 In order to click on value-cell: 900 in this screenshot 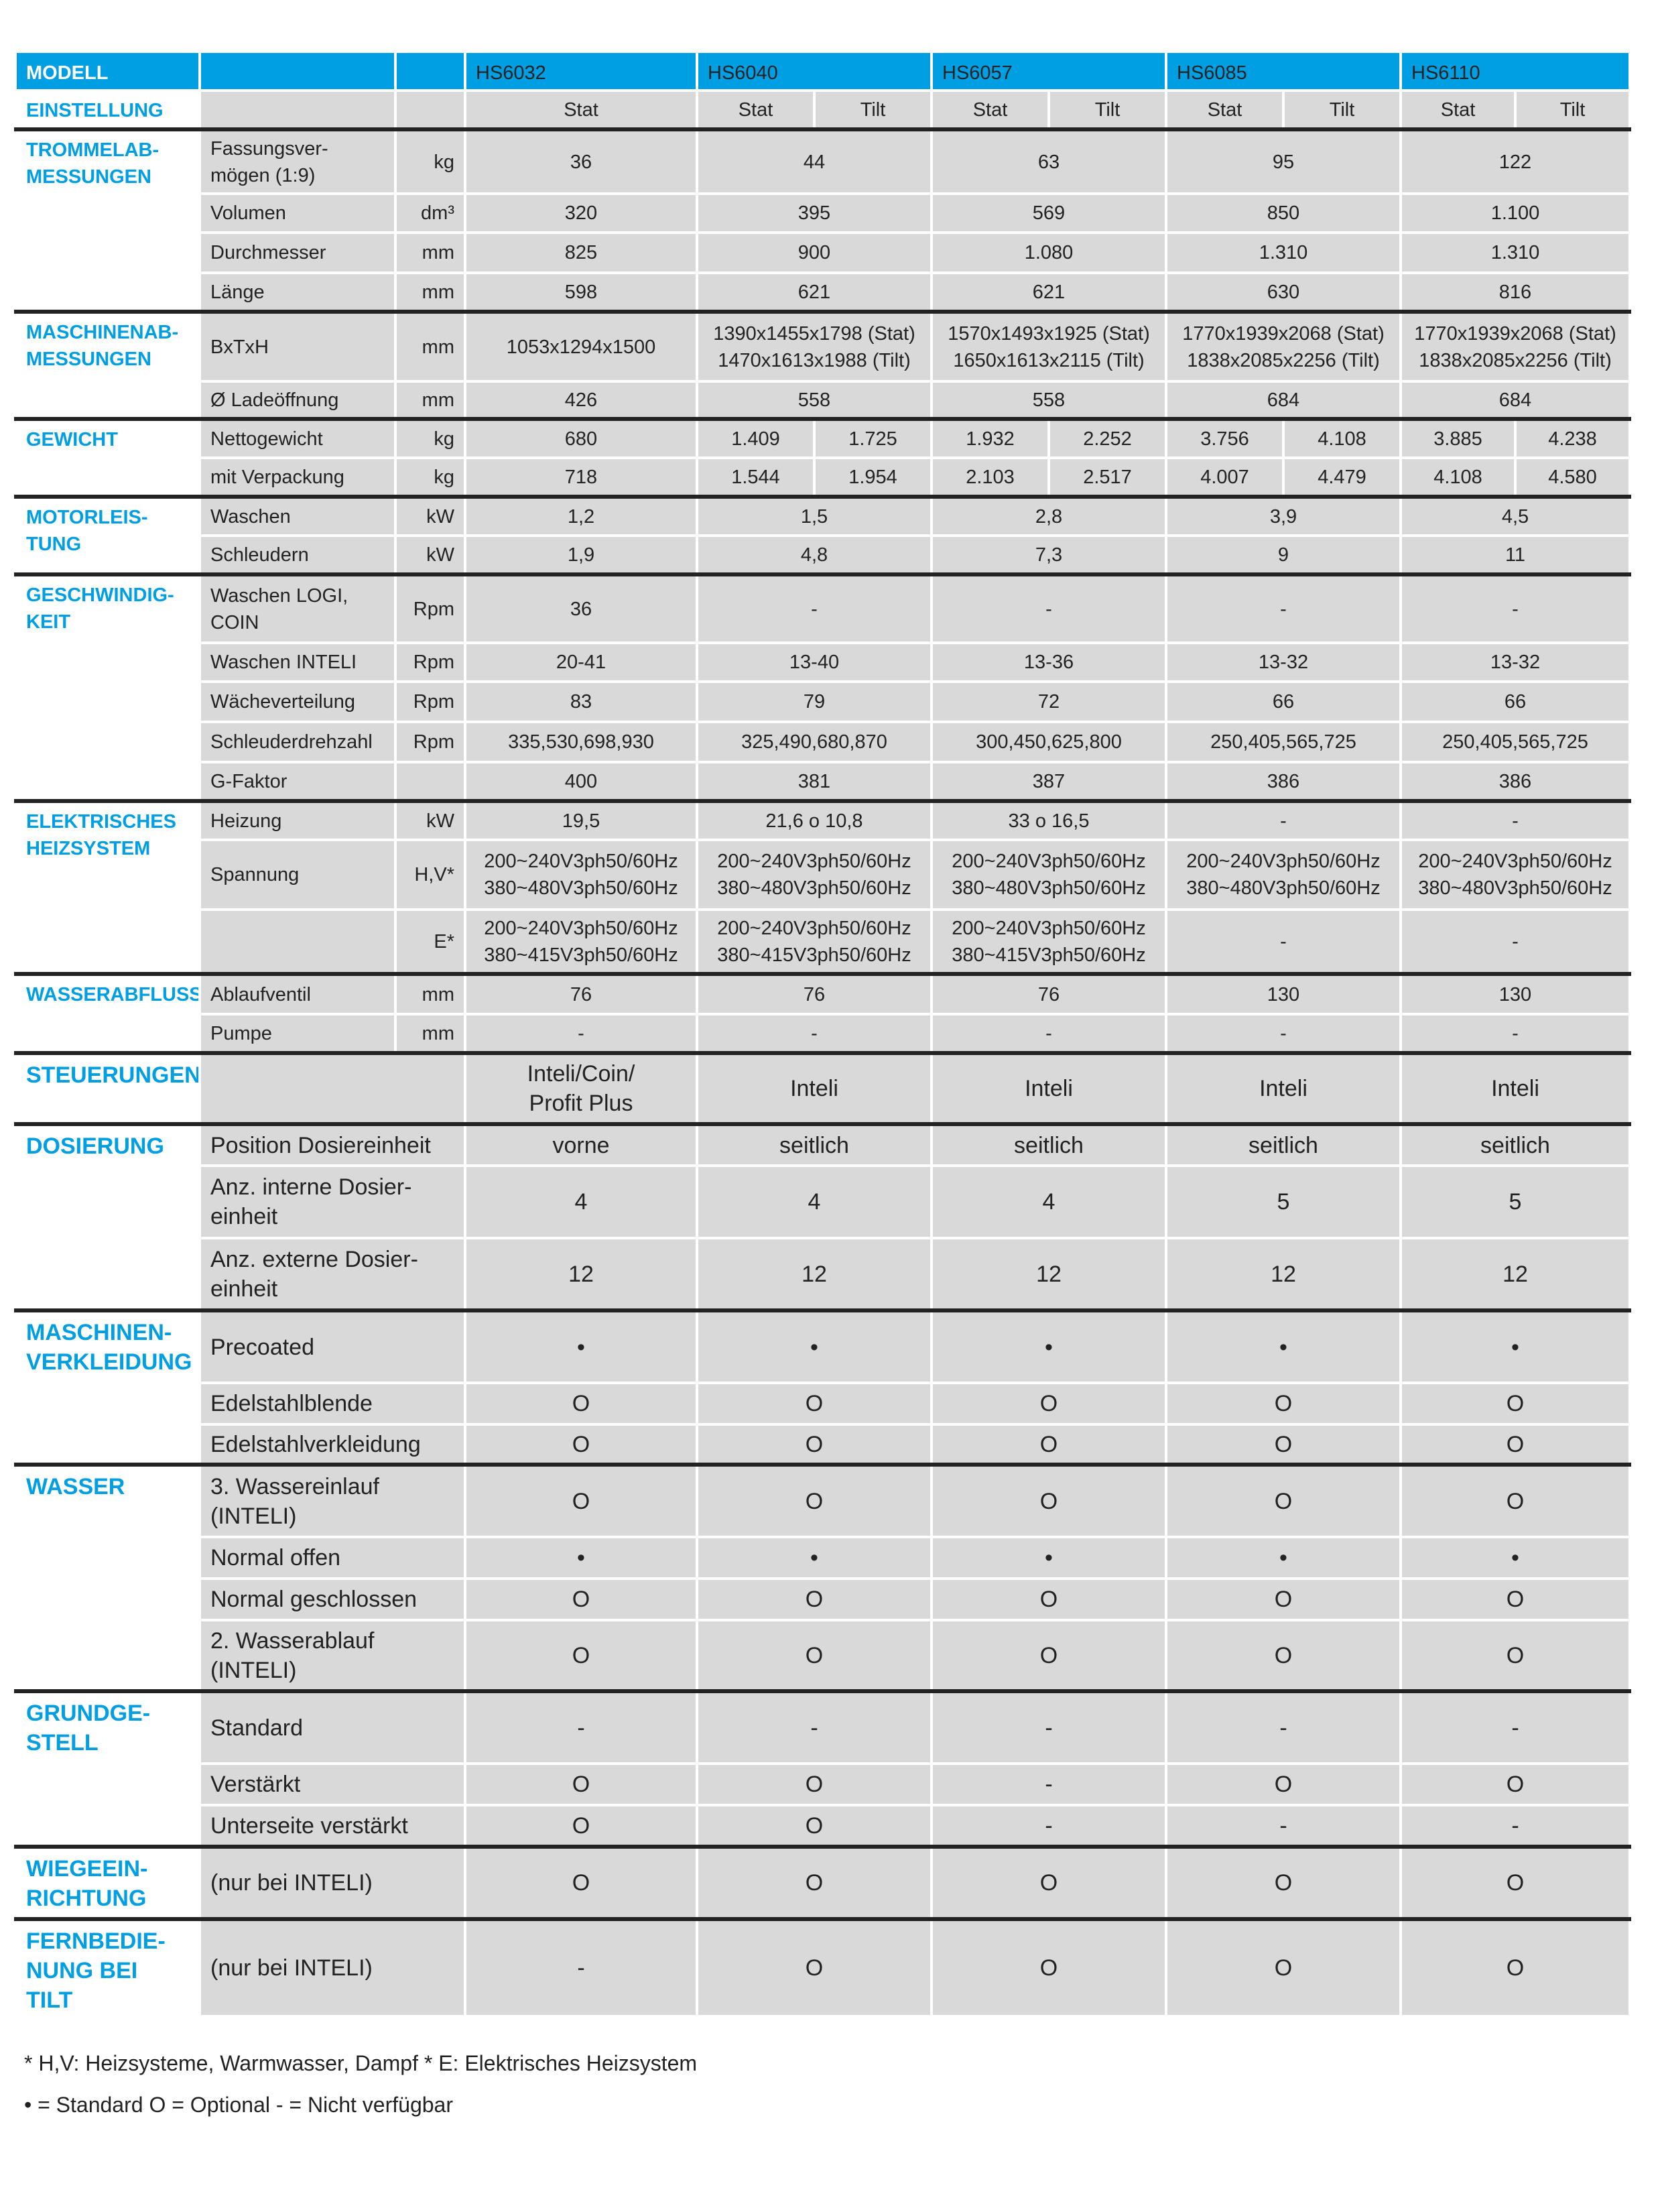, I will do `click(814, 252)`.